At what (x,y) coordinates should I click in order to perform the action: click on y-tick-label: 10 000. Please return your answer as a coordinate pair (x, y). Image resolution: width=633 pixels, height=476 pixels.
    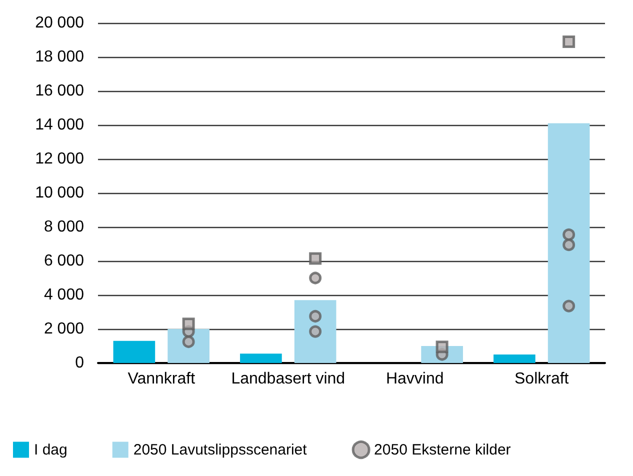
    Looking at the image, I should click on (59, 193).